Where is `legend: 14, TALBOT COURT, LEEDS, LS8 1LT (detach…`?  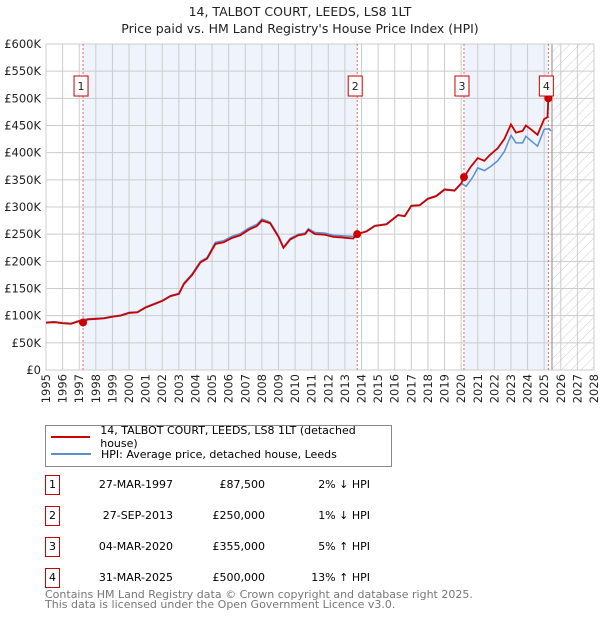 legend: 14, TALBOT COURT, LEEDS, LS8 1LT (detach… is located at coordinates (218, 445).